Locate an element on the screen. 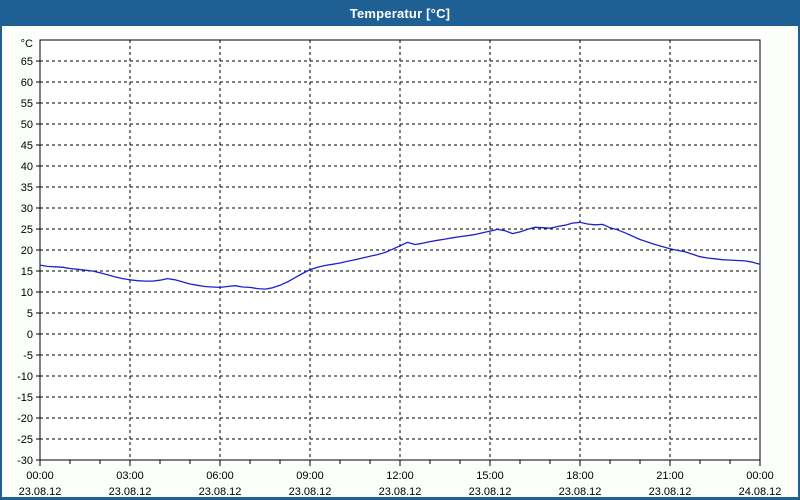  y-tick-label: 50 is located at coordinates (27, 125).